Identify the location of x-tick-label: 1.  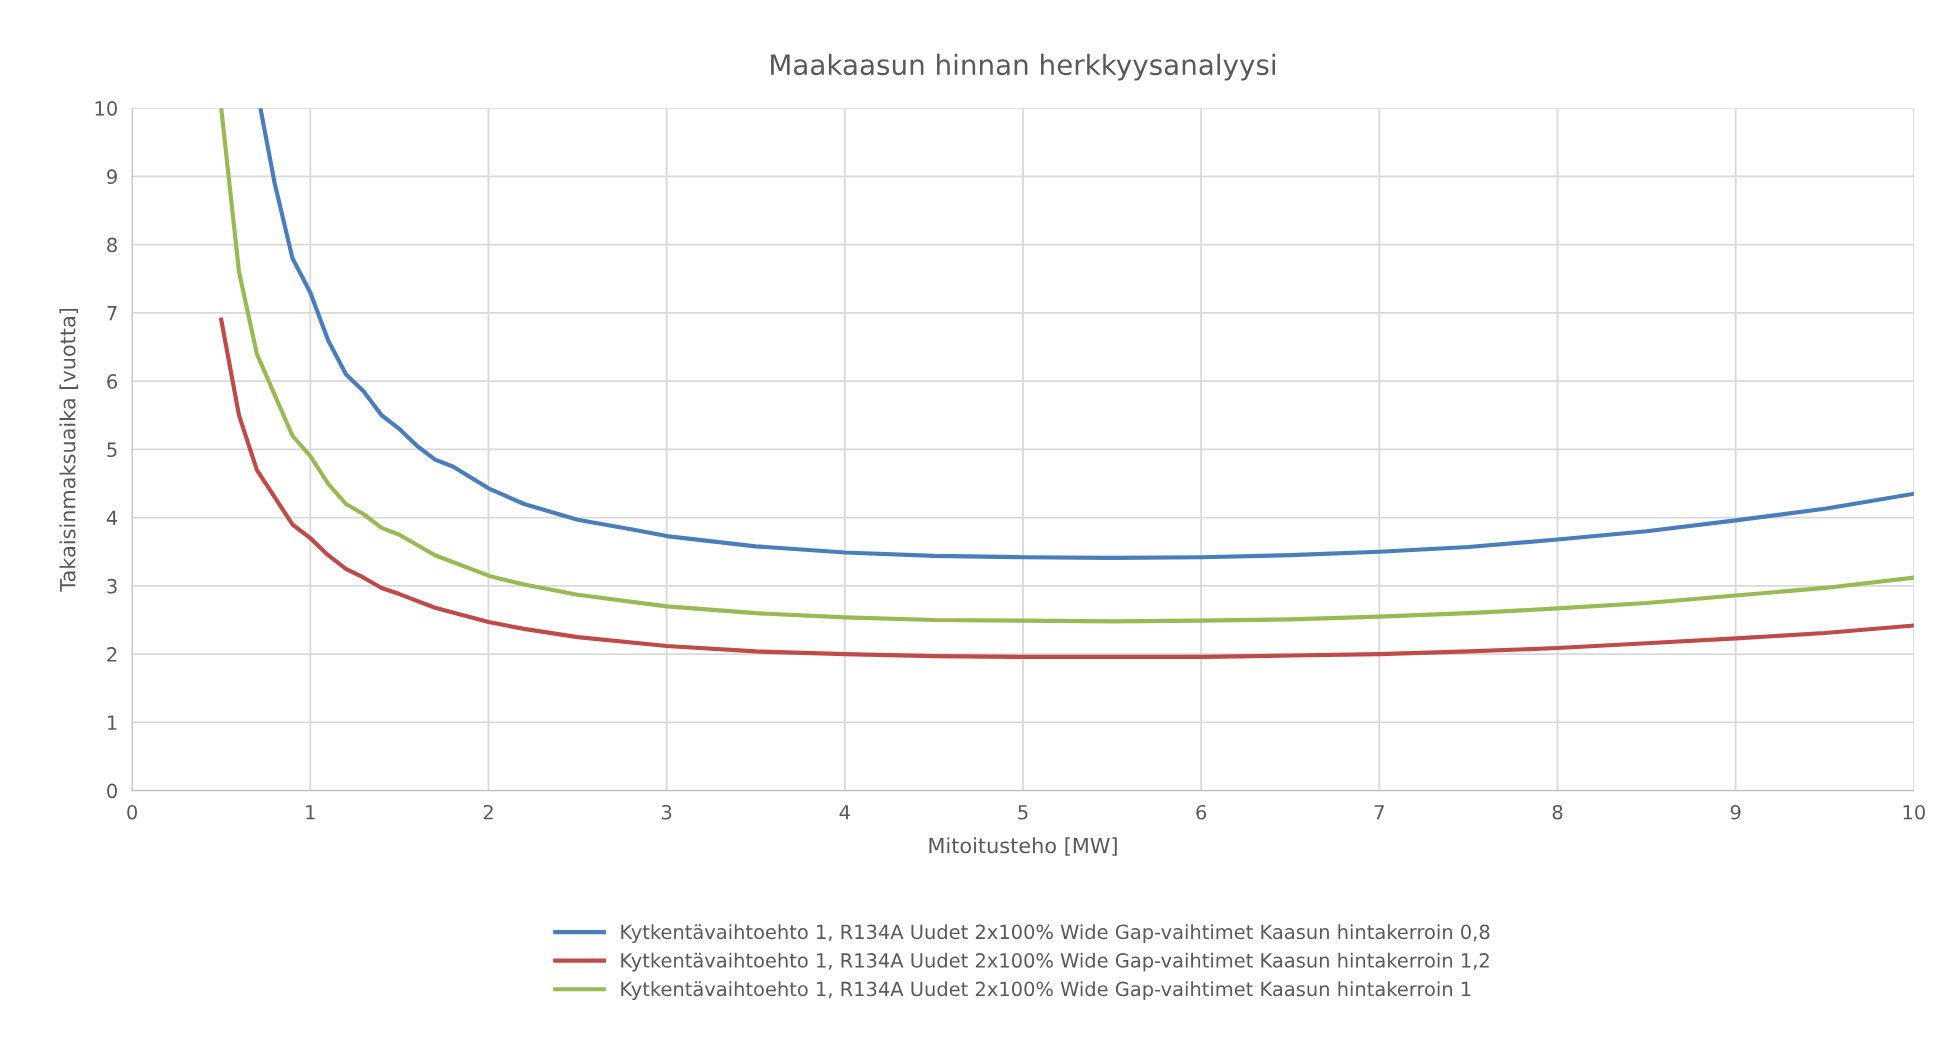
(310, 812).